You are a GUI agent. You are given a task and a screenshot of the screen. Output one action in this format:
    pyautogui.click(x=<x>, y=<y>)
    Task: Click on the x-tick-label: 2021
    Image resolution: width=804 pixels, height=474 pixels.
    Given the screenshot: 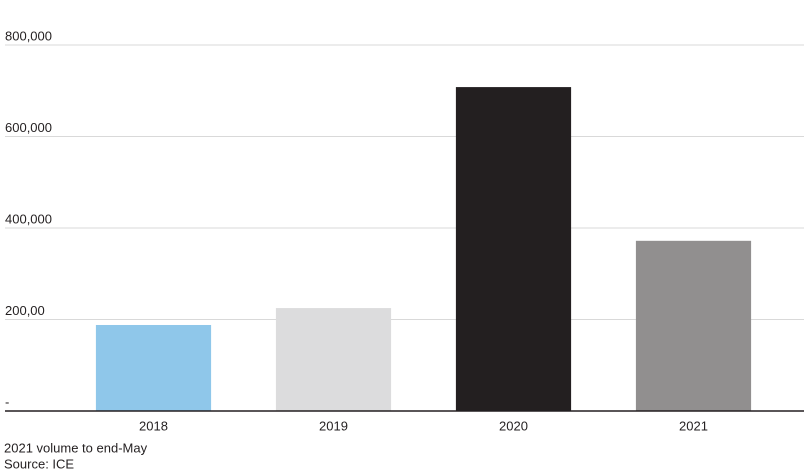 What is the action you would take?
    pyautogui.click(x=693, y=425)
    